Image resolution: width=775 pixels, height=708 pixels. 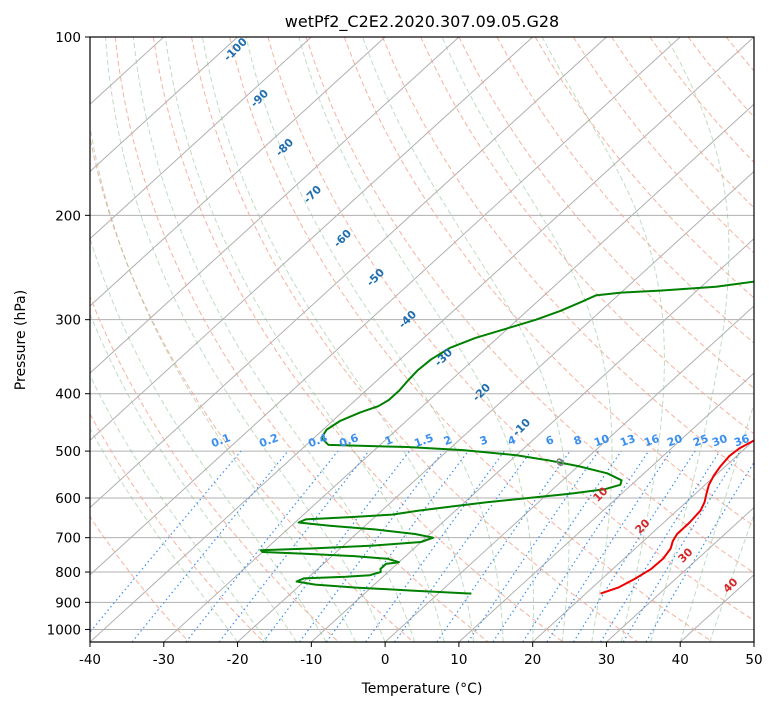 I want to click on mixing-ratio-label: 6, so click(x=550, y=440).